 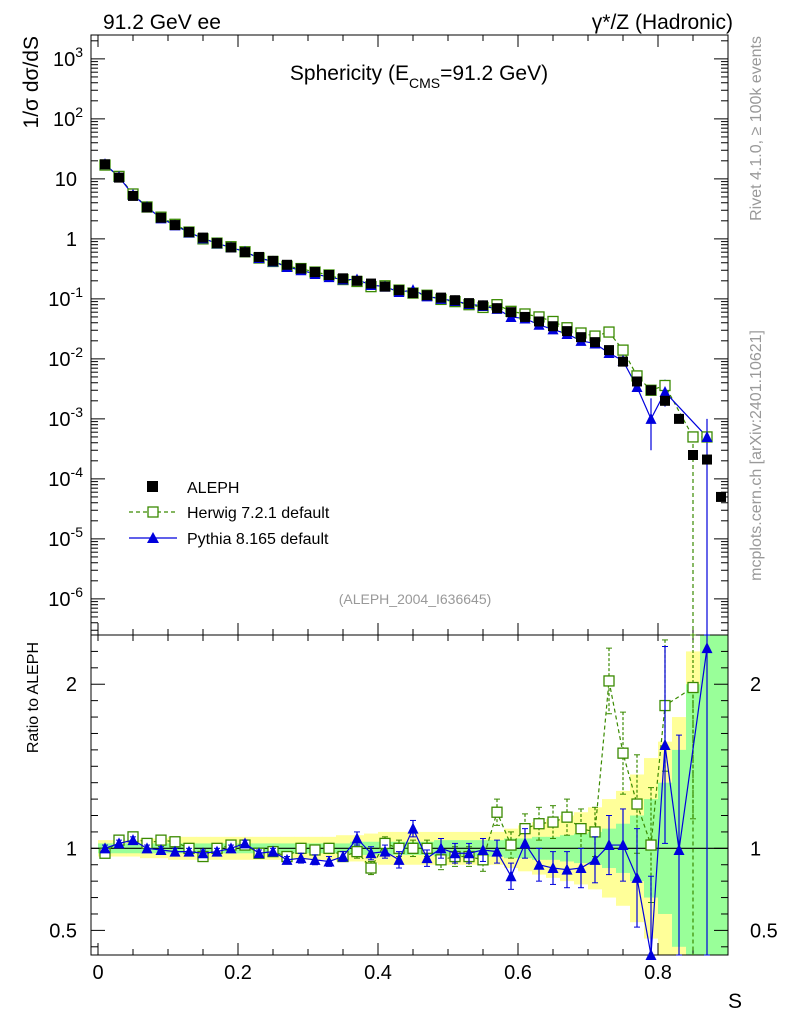 What do you see at coordinates (756, 128) in the screenshot?
I see `rivet-label: Rivet 4.1.0, ≥ 100k events` at bounding box center [756, 128].